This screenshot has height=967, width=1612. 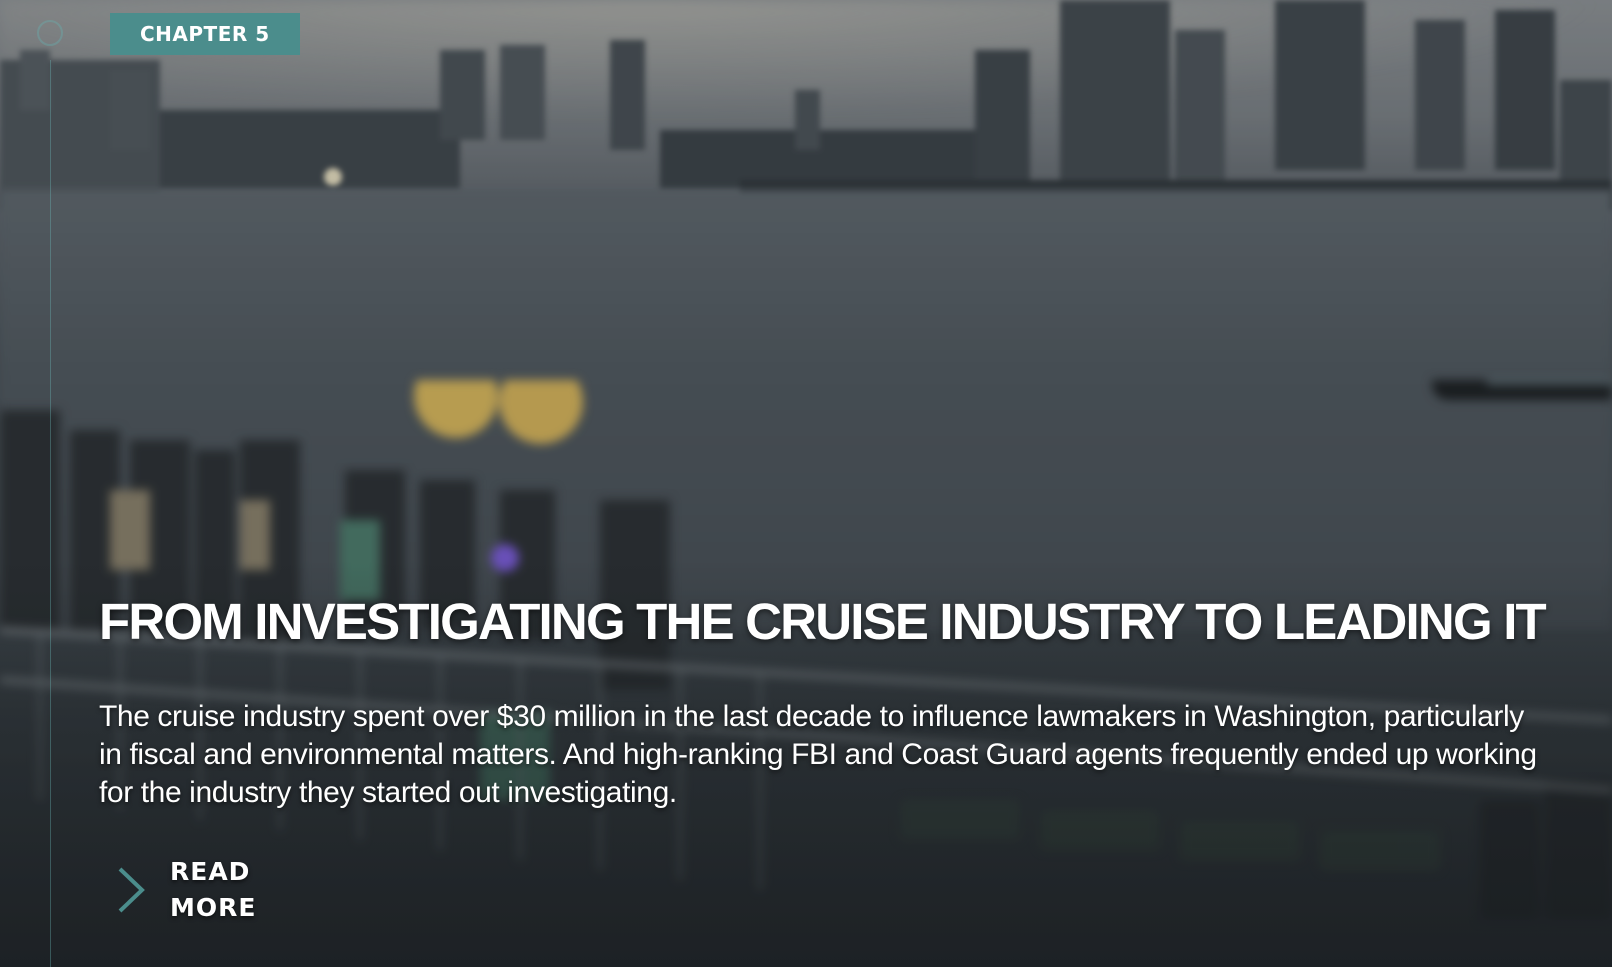 What do you see at coordinates (50, 33) in the screenshot?
I see `chapter-nav-dot` at bounding box center [50, 33].